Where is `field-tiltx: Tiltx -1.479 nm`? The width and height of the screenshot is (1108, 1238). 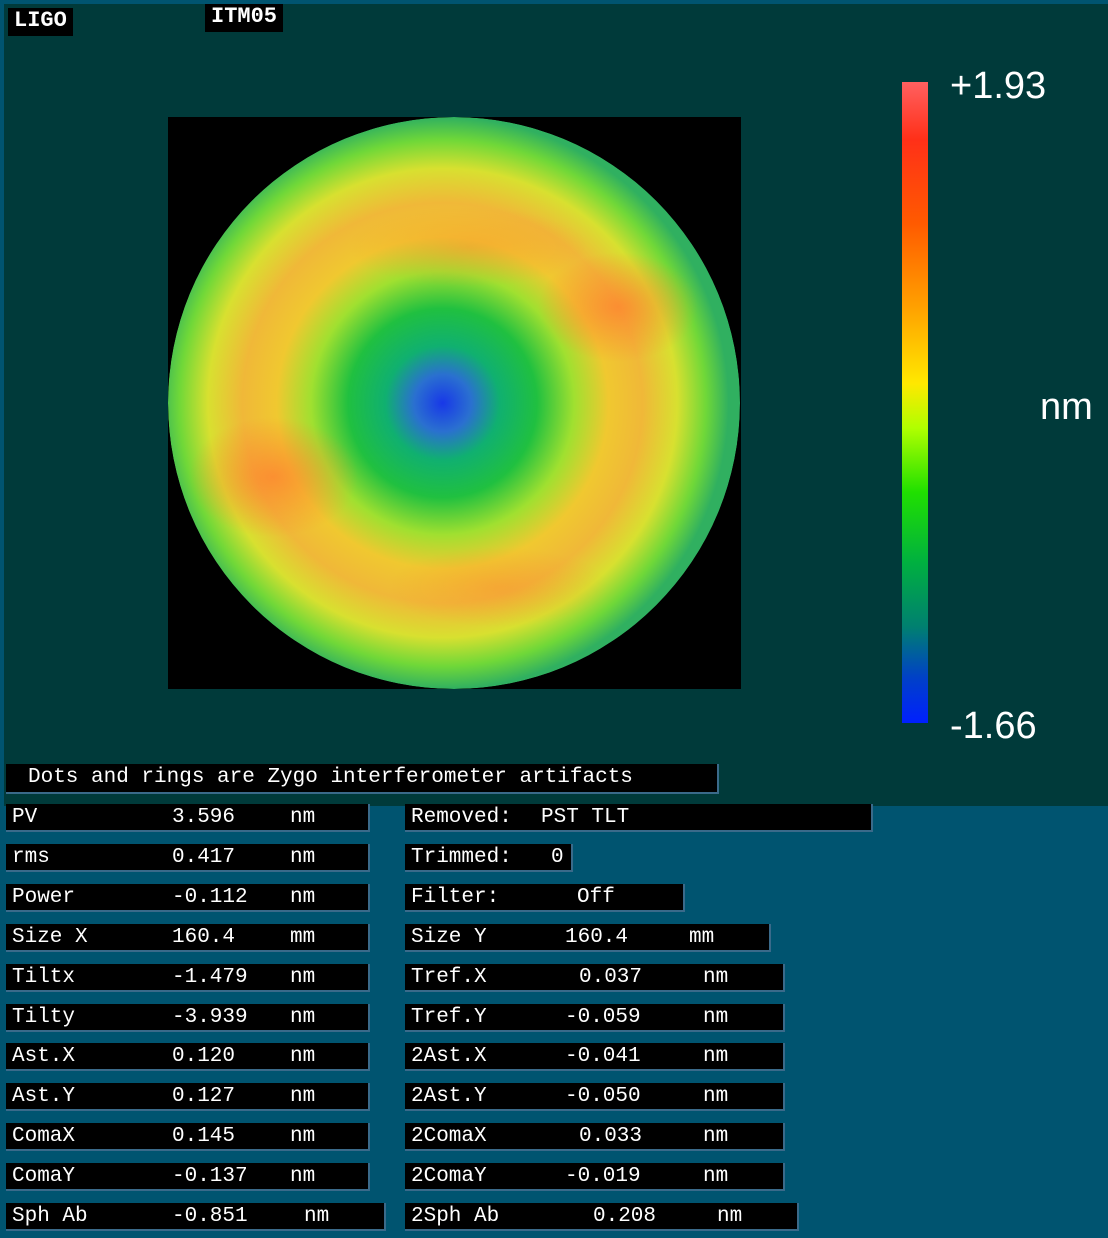
field-tiltx: Tiltx -1.479 nm is located at coordinates (188, 978).